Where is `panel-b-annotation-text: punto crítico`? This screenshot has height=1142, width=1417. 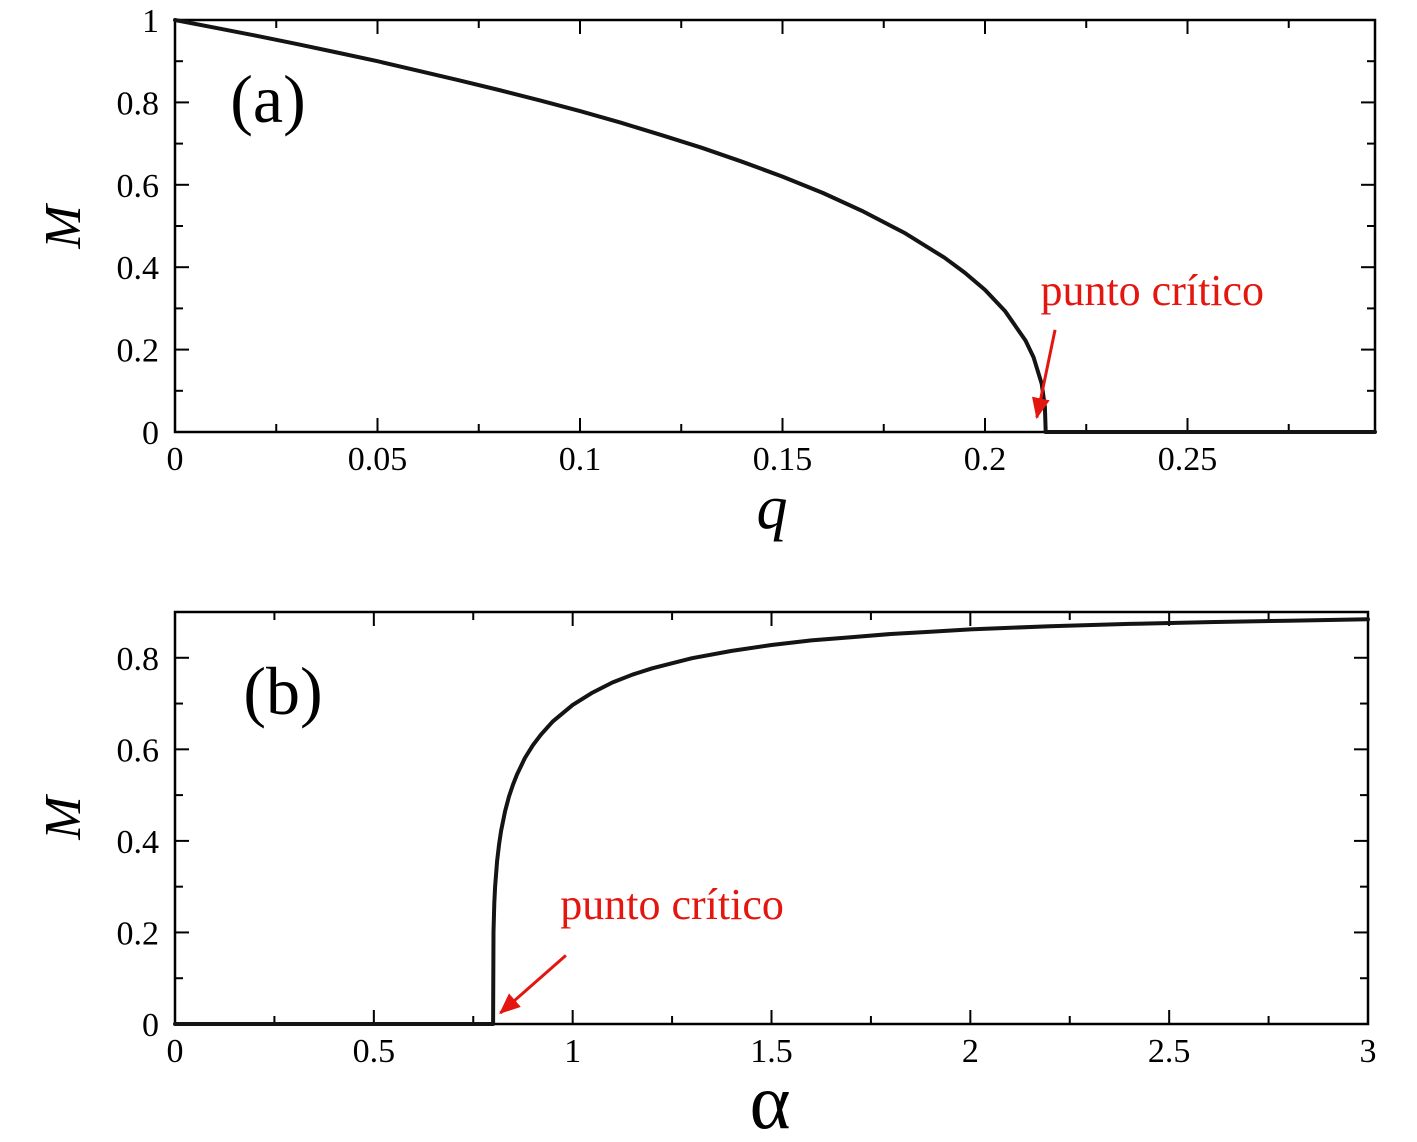 panel-b-annotation-text: punto crítico is located at coordinates (672, 904).